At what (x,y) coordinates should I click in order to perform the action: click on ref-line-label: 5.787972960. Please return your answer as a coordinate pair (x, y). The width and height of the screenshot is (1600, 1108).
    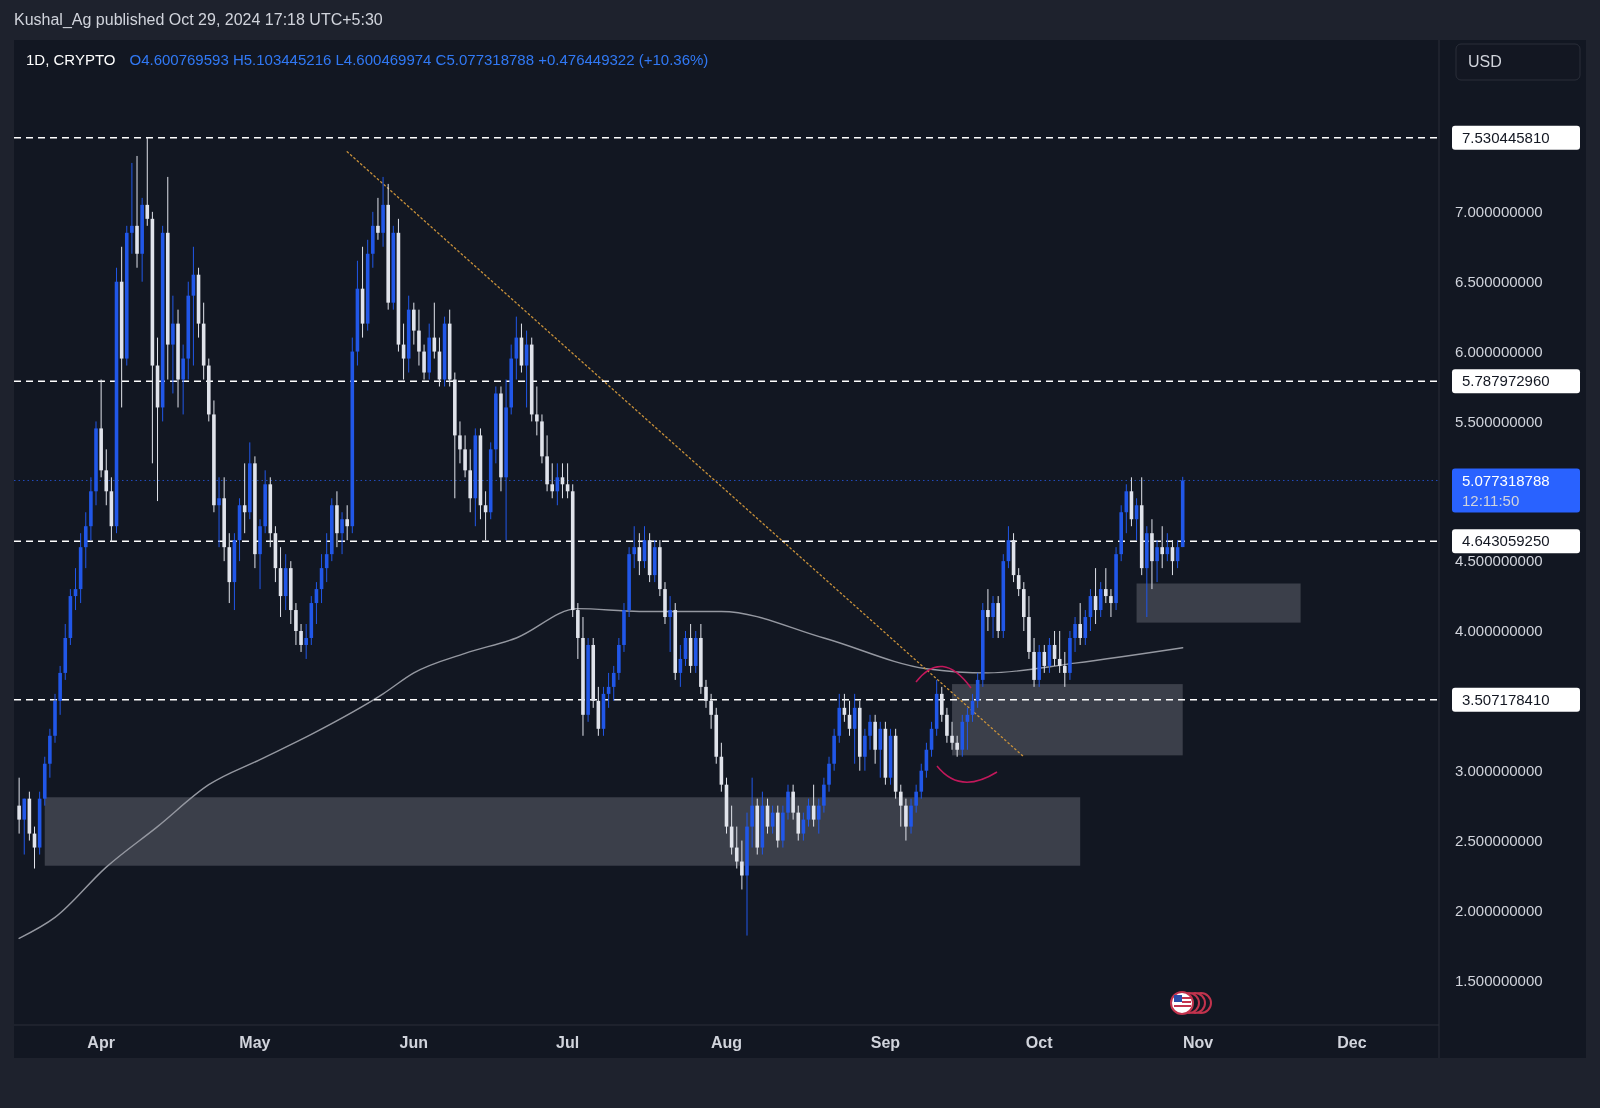
    Looking at the image, I should click on (1506, 381).